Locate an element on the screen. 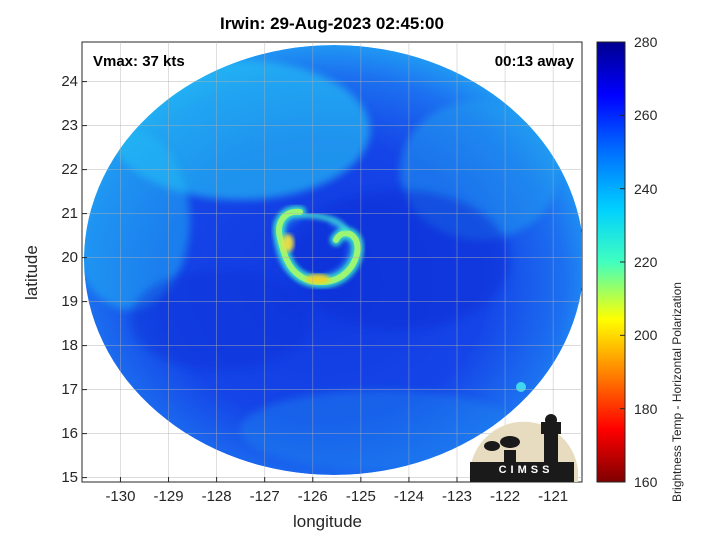 The height and width of the screenshot is (540, 720). y-tick-label: 23 is located at coordinates (69, 125).